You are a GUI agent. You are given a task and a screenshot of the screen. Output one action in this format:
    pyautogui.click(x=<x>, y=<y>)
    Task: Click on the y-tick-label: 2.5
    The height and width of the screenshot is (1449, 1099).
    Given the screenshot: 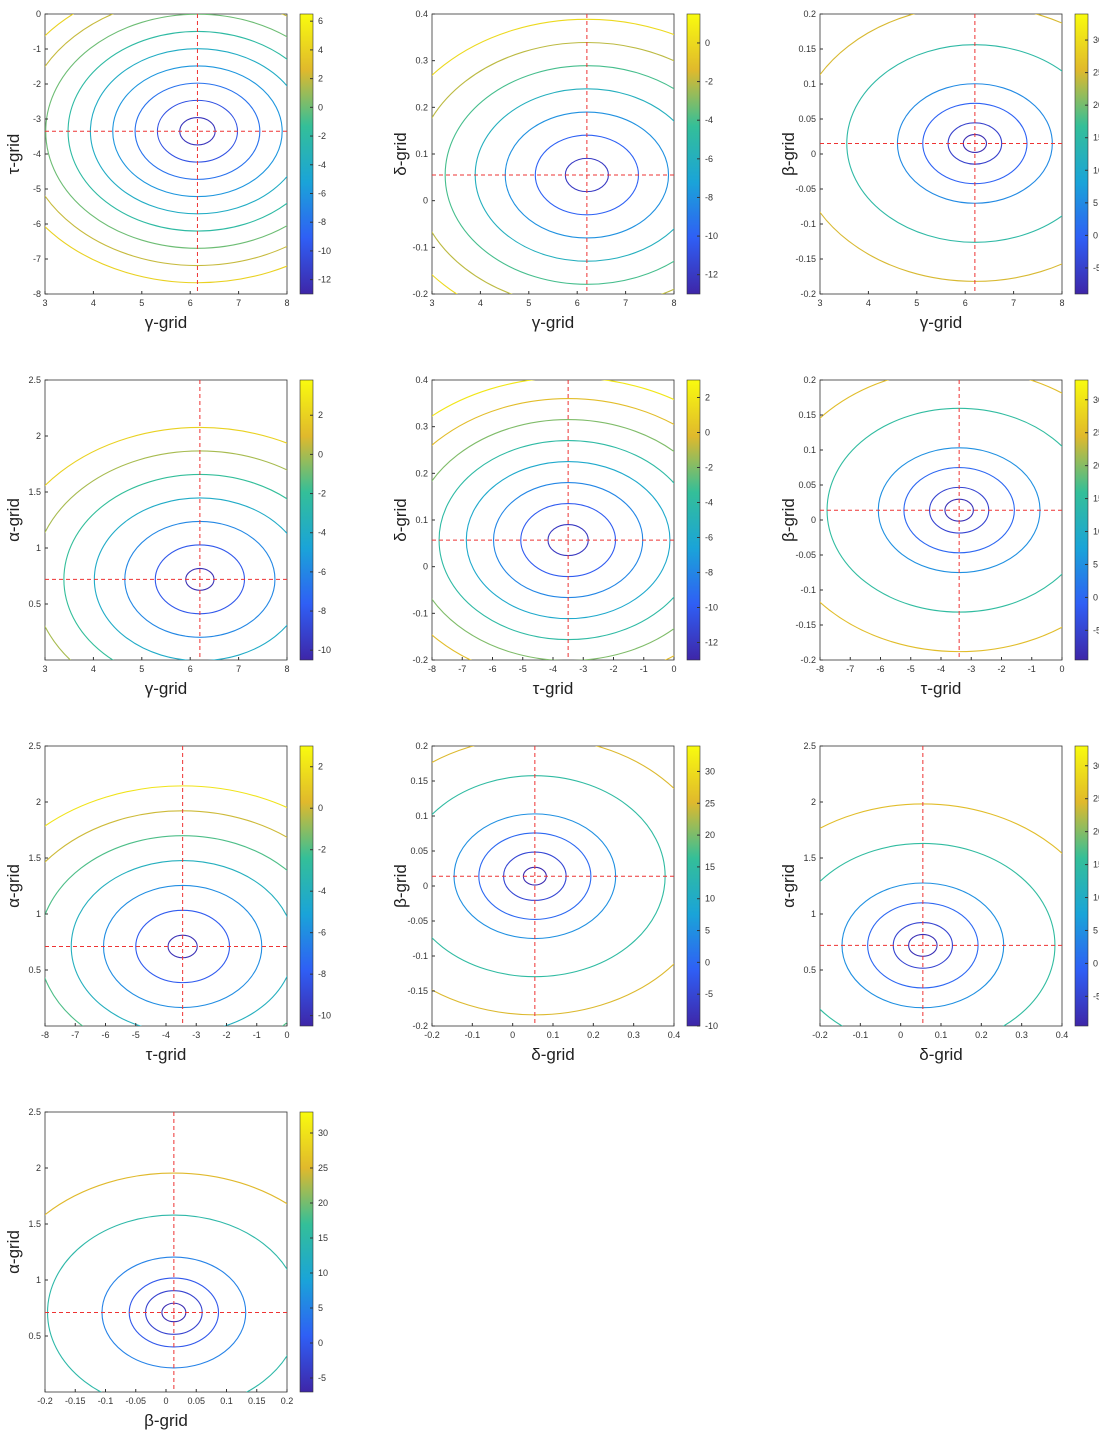 What is the action you would take?
    pyautogui.click(x=34, y=1112)
    